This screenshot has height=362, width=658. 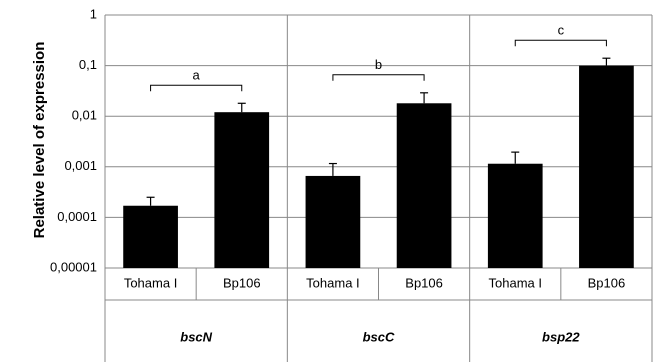 What do you see at coordinates (561, 30) in the screenshot?
I see `annotation: c` at bounding box center [561, 30].